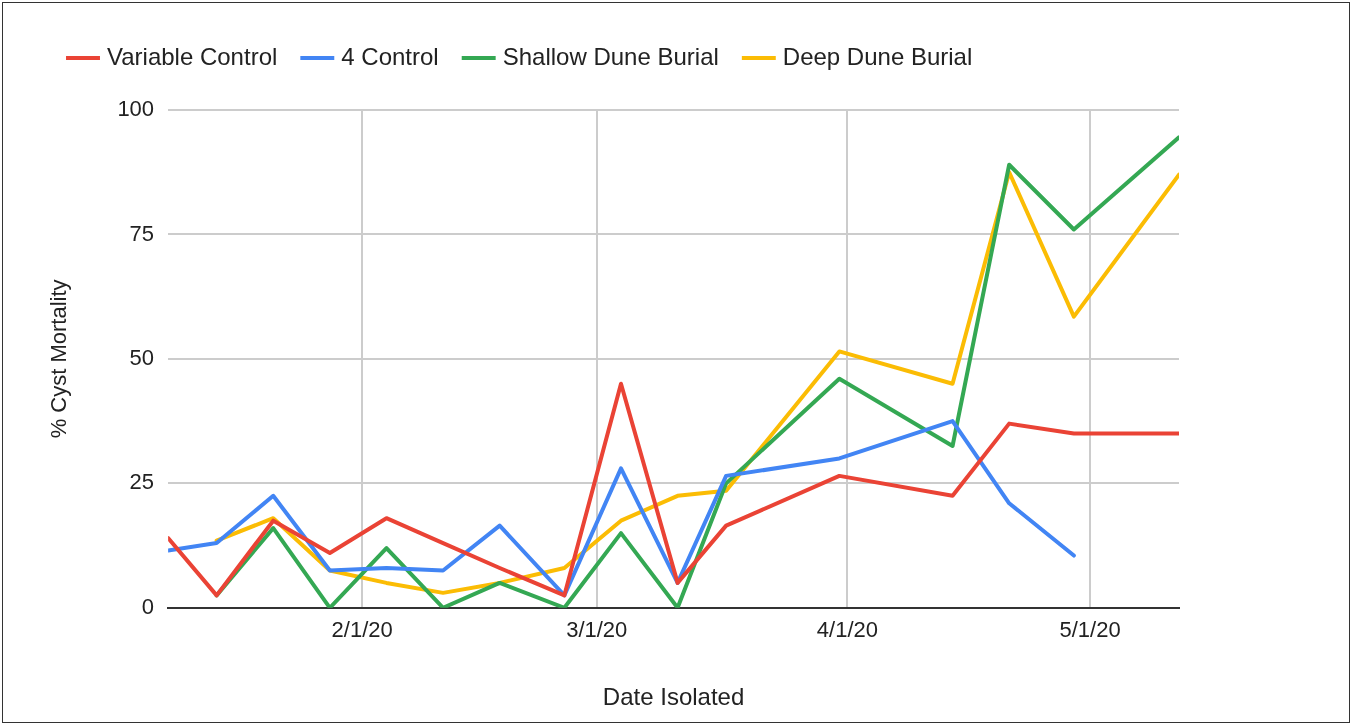 The height and width of the screenshot is (727, 1354). I want to click on x-tick-label: 2/1/20, so click(362, 630).